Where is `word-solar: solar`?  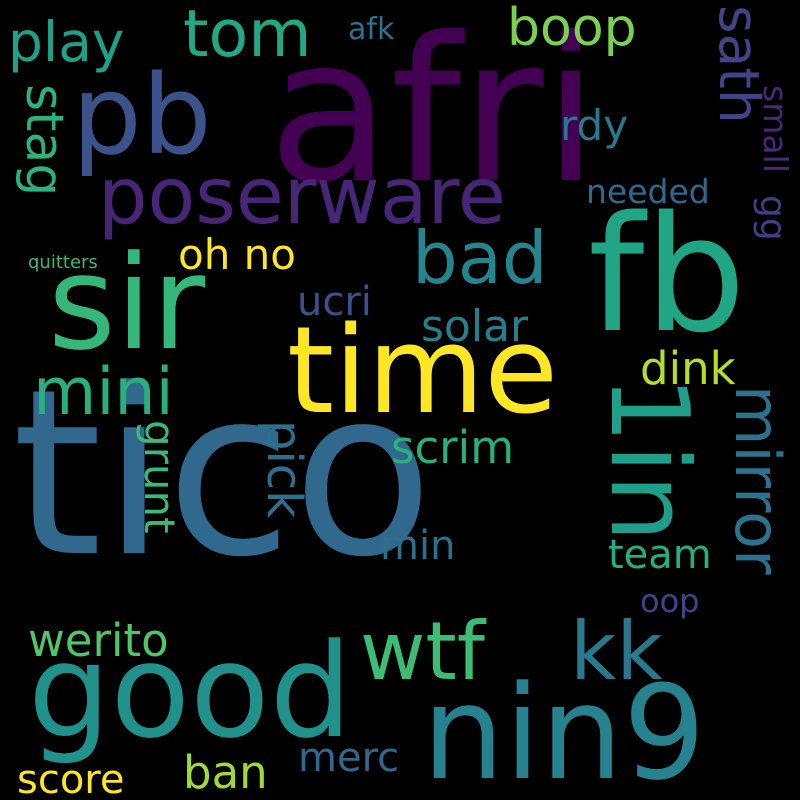 word-solar: solar is located at coordinates (475, 326).